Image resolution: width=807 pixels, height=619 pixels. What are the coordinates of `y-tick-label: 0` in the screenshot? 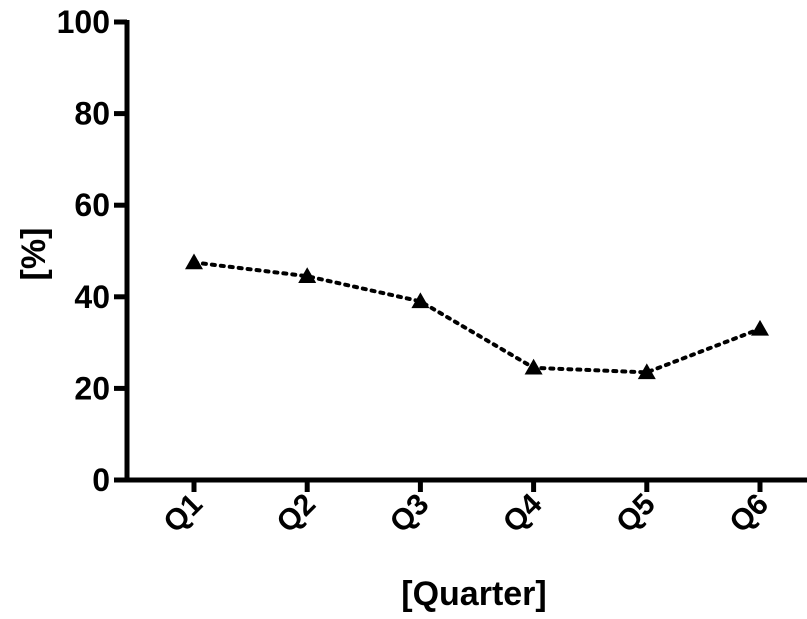 It's located at (101, 480).